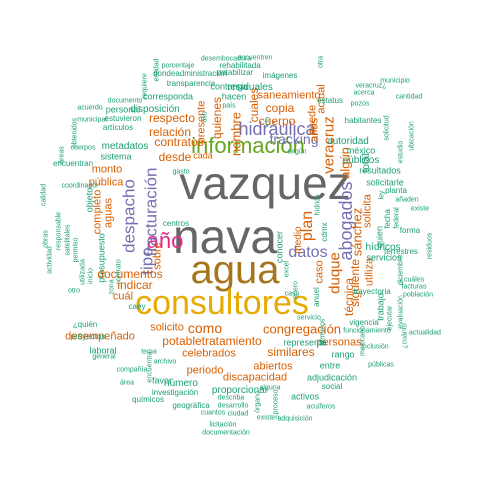  What do you see at coordinates (176, 223) in the screenshot?
I see `word-excel: centros` at bounding box center [176, 223].